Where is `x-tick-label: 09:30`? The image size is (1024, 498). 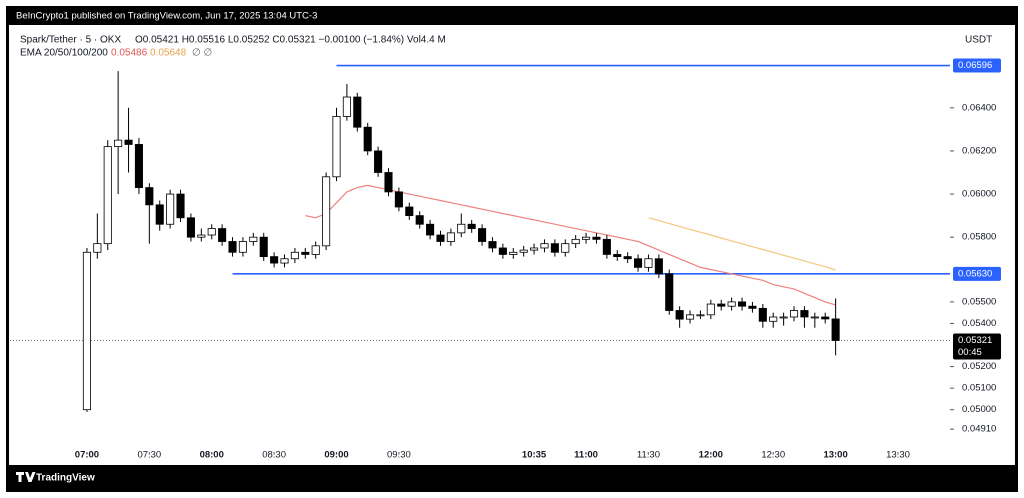
x-tick-label: 09:30 is located at coordinates (399, 455).